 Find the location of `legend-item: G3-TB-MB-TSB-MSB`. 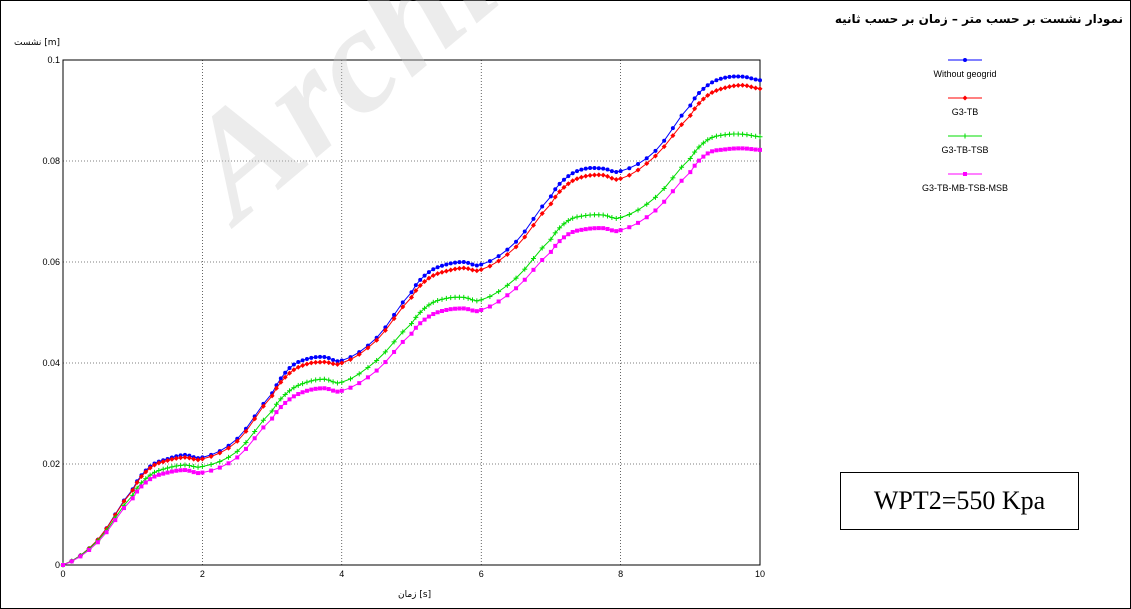

legend-item: G3-TB-MB-TSB-MSB is located at coordinates (965, 182).